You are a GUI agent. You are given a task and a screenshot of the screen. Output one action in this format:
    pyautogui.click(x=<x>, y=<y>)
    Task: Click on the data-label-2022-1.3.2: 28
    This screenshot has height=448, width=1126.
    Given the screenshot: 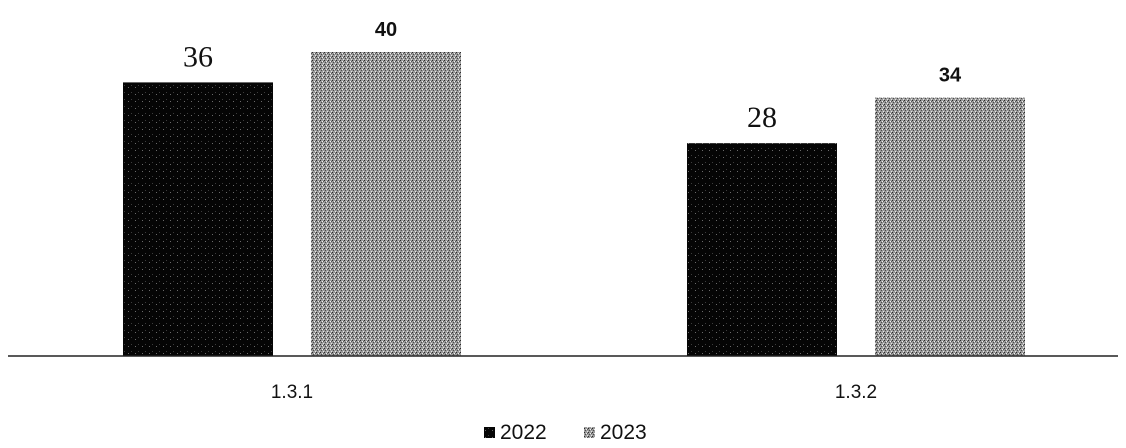 What is the action you would take?
    pyautogui.click(x=762, y=117)
    